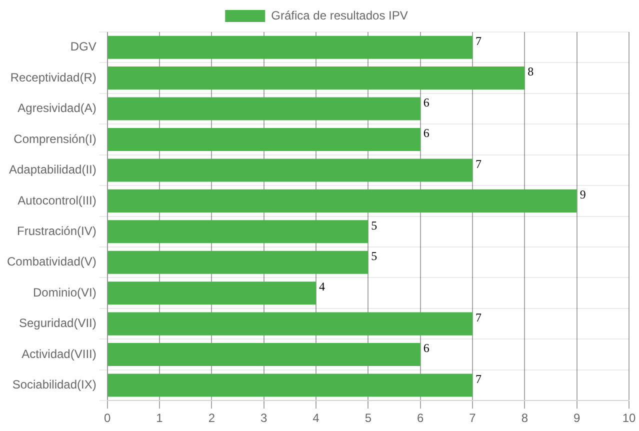 The width and height of the screenshot is (639, 431). Describe the element at coordinates (576, 418) in the screenshot. I see `x-tick-label: 9` at that location.